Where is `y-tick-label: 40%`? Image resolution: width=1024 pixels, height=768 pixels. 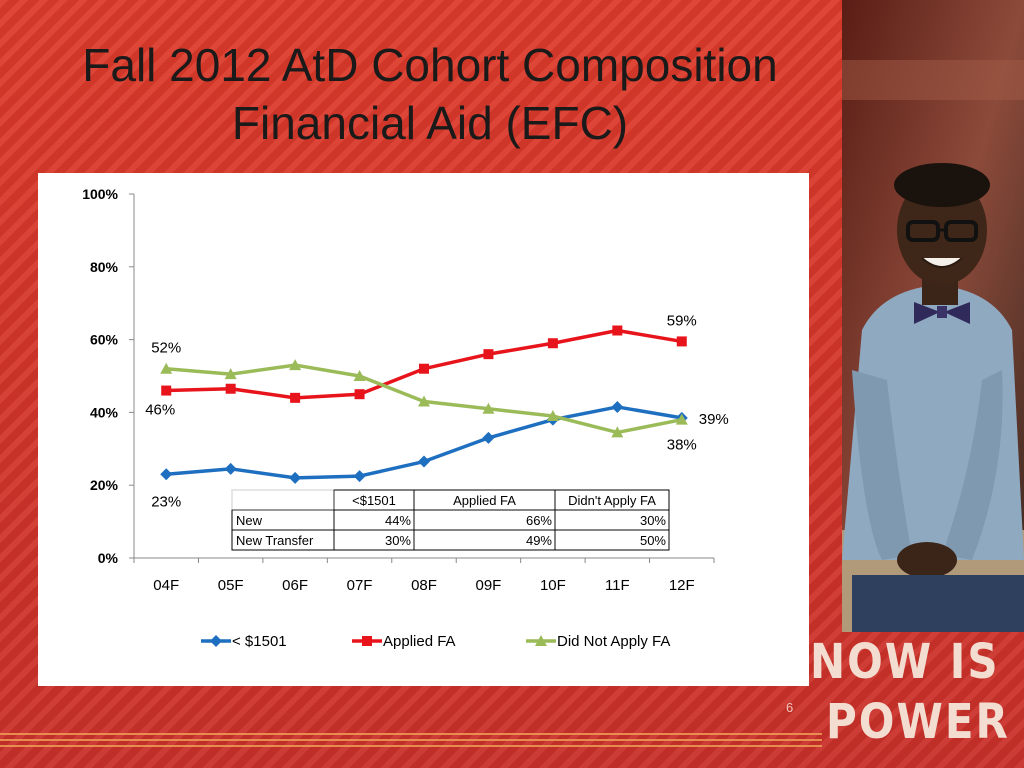 y-tick-label: 40% is located at coordinates (104, 412).